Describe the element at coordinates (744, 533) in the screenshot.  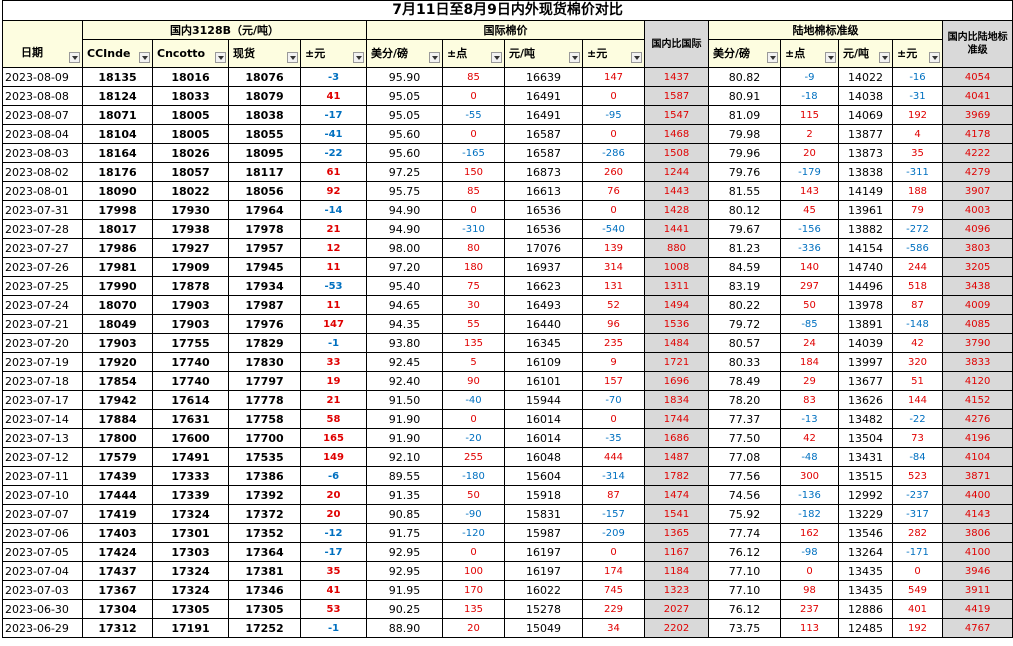
I see `value-cell: 77.74` at that location.